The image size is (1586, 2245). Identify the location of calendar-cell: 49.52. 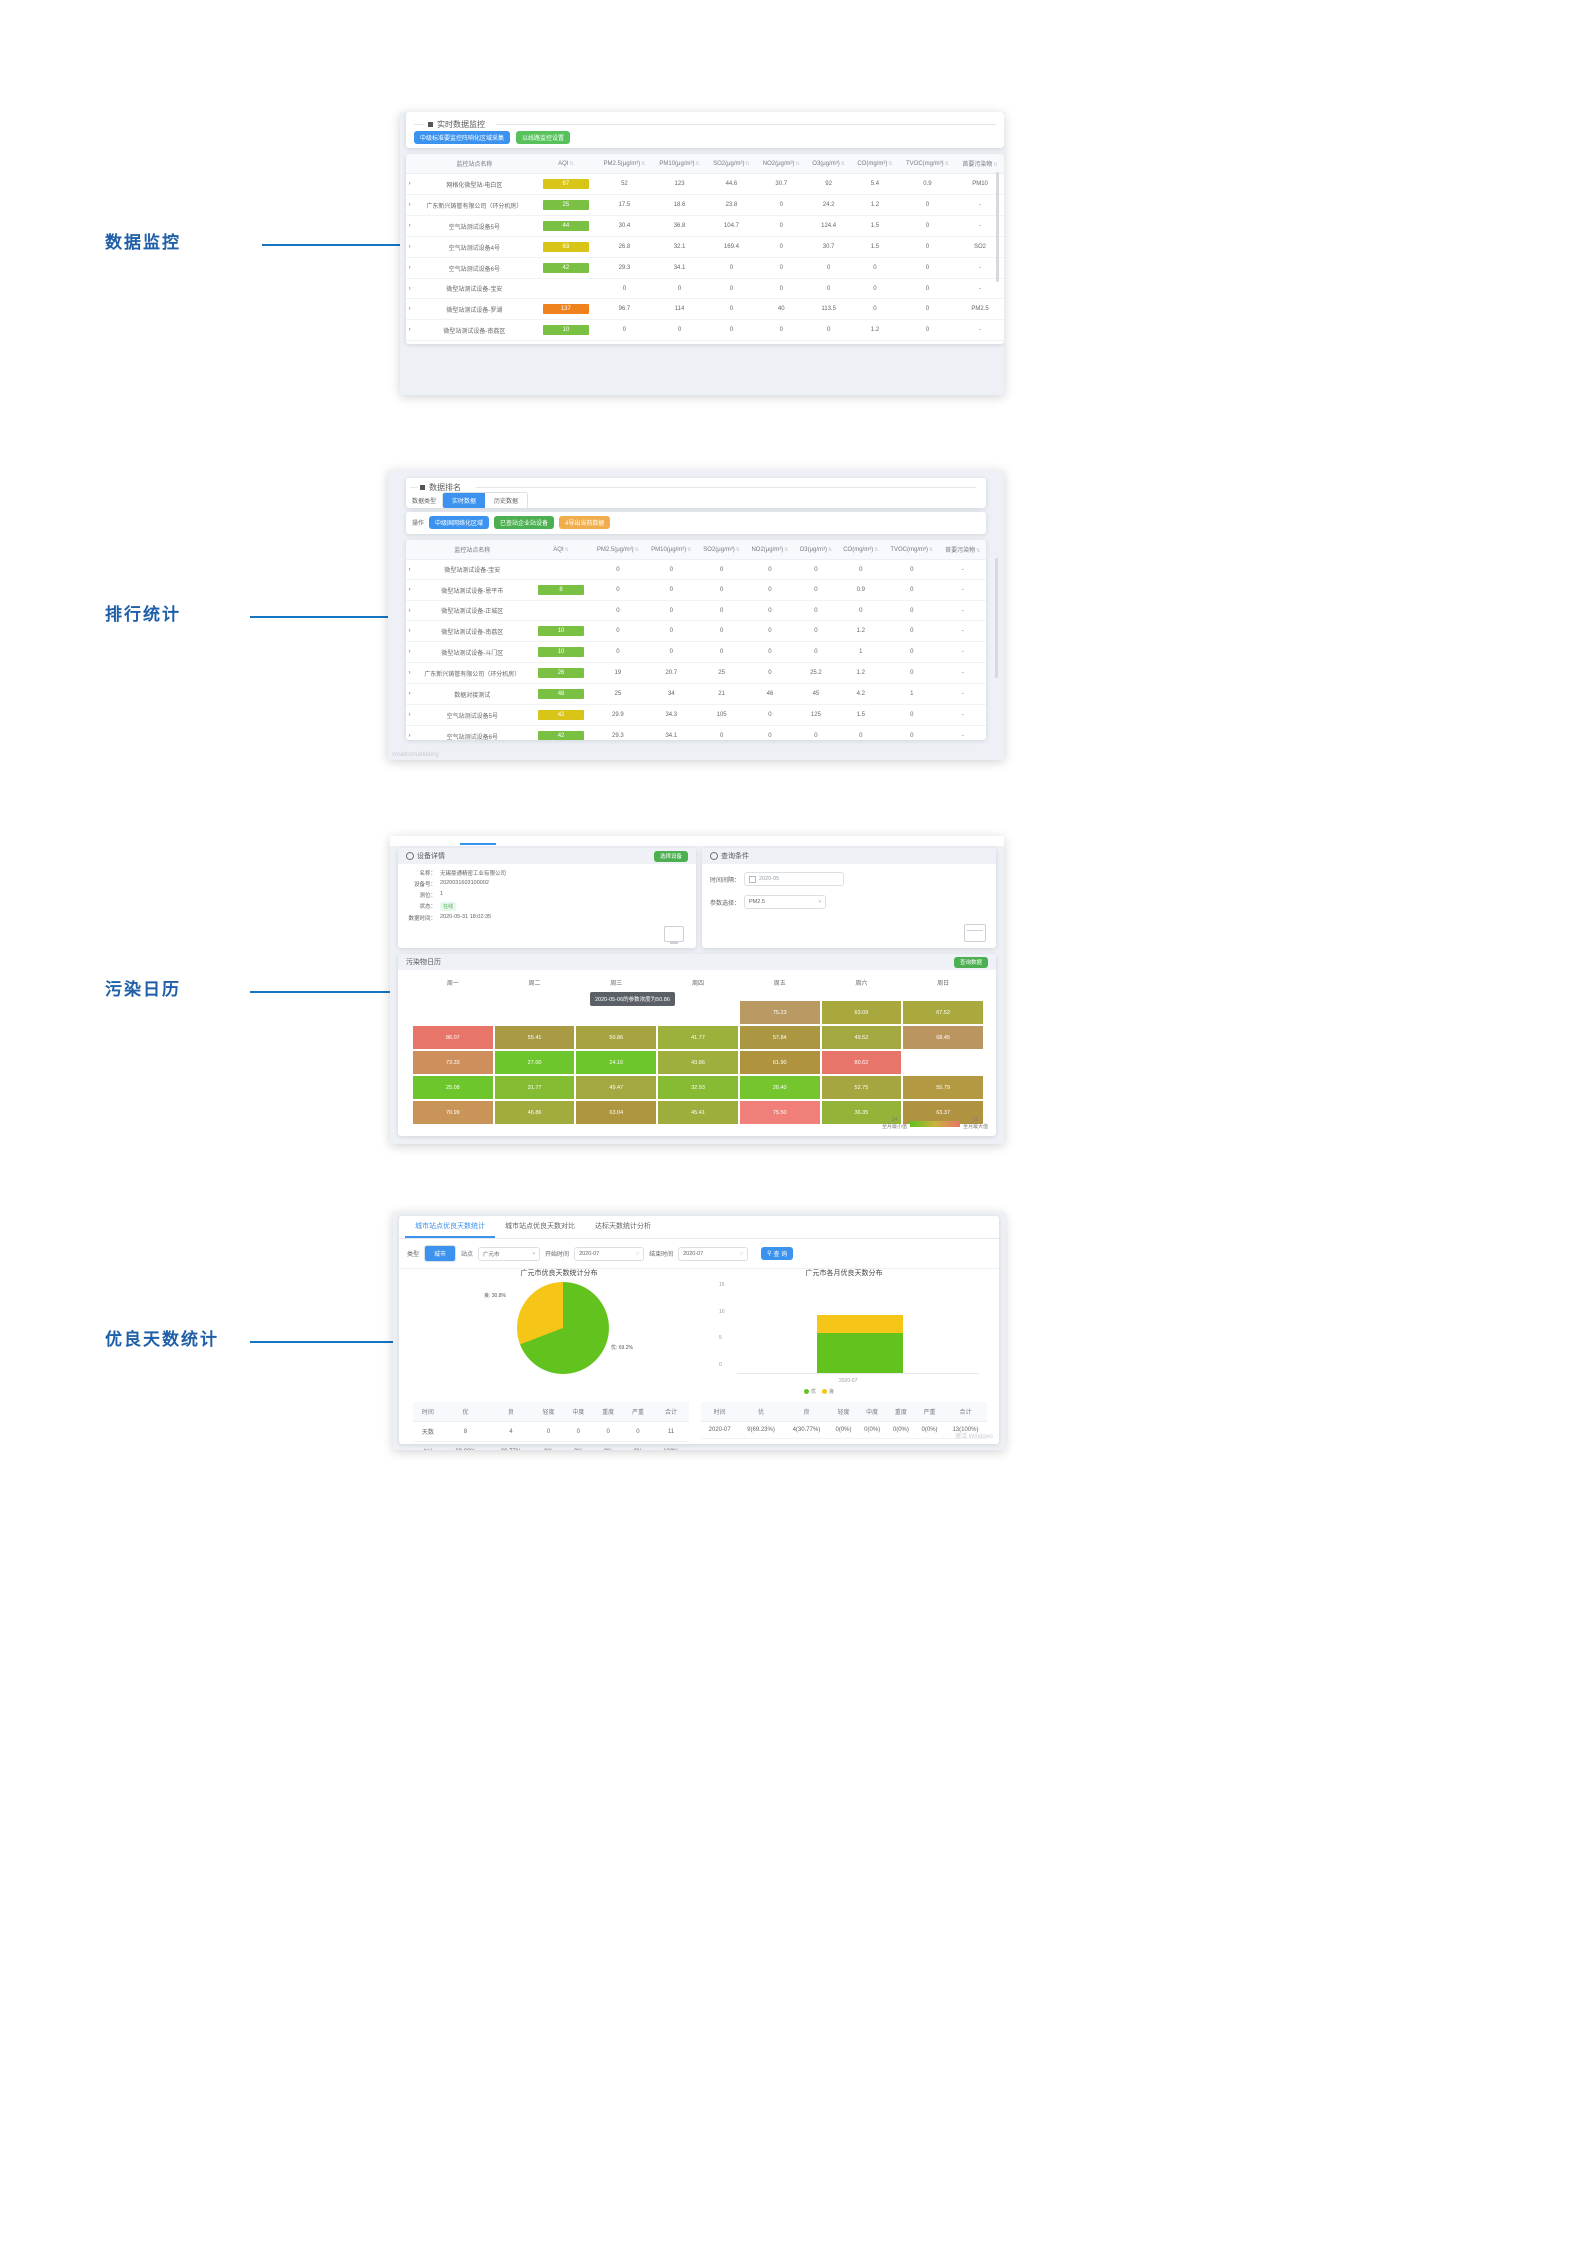
(861, 1037).